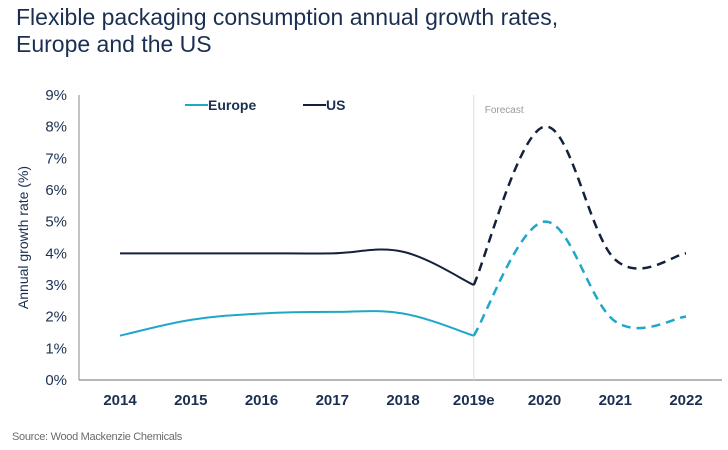  What do you see at coordinates (120, 400) in the screenshot?
I see `x-tick-label: 2014` at bounding box center [120, 400].